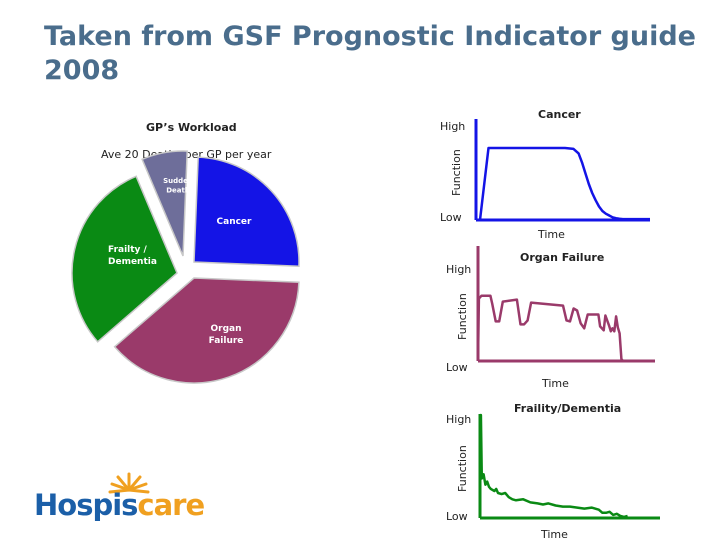 Image resolution: width=728 pixels, height=546 pixels. I want to click on organ-ytick-high: High, so click(459, 269).